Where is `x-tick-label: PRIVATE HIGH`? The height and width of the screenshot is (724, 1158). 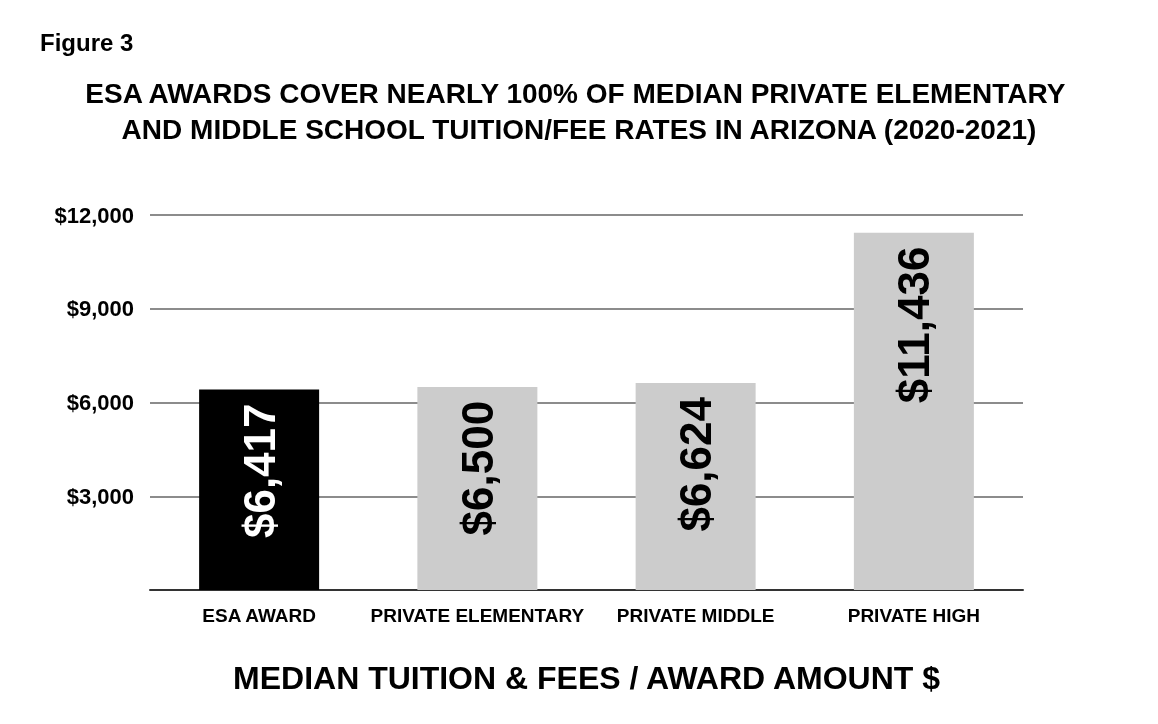
x-tick-label: PRIVATE HIGH is located at coordinates (914, 615).